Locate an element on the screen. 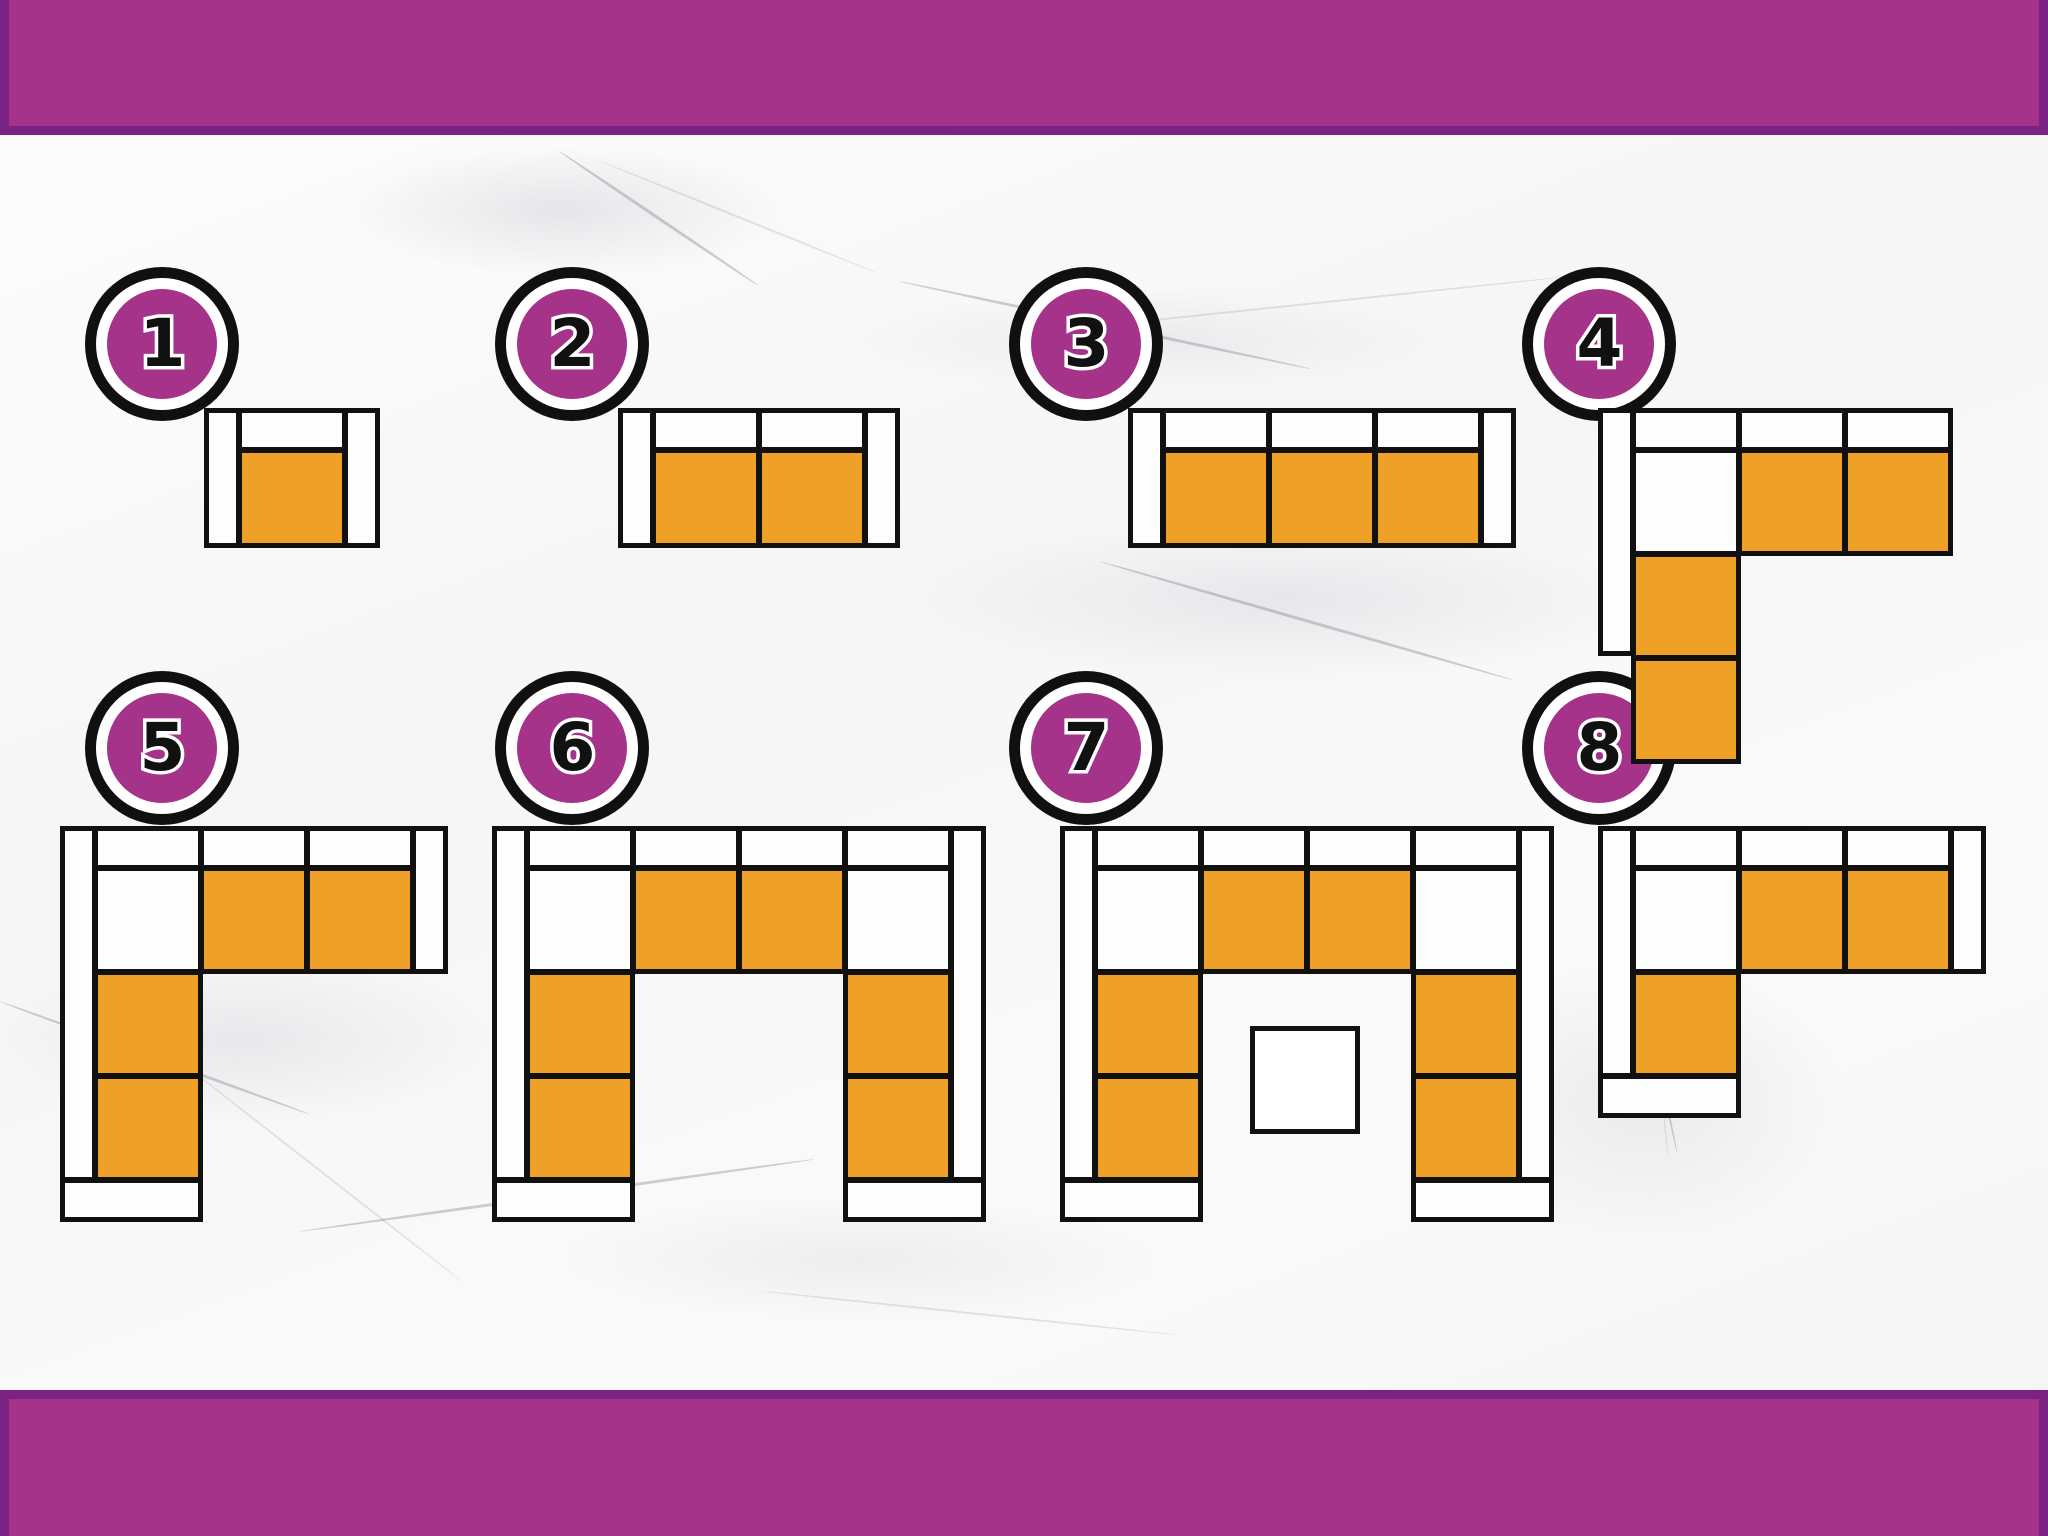  badge-7: 7 is located at coordinates (1086, 748).